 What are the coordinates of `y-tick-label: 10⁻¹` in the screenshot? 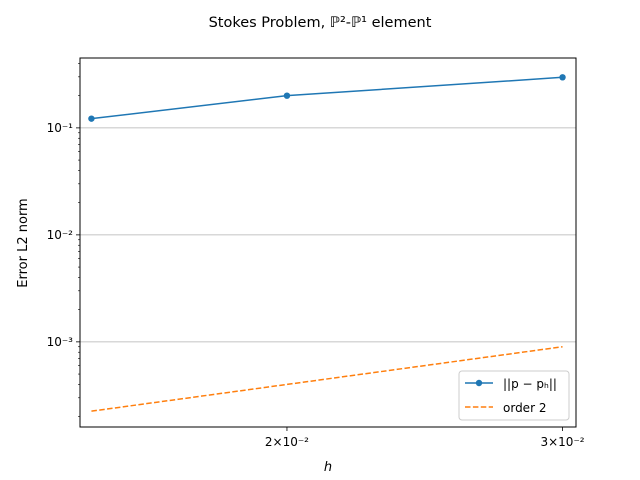 It's located at (60, 128).